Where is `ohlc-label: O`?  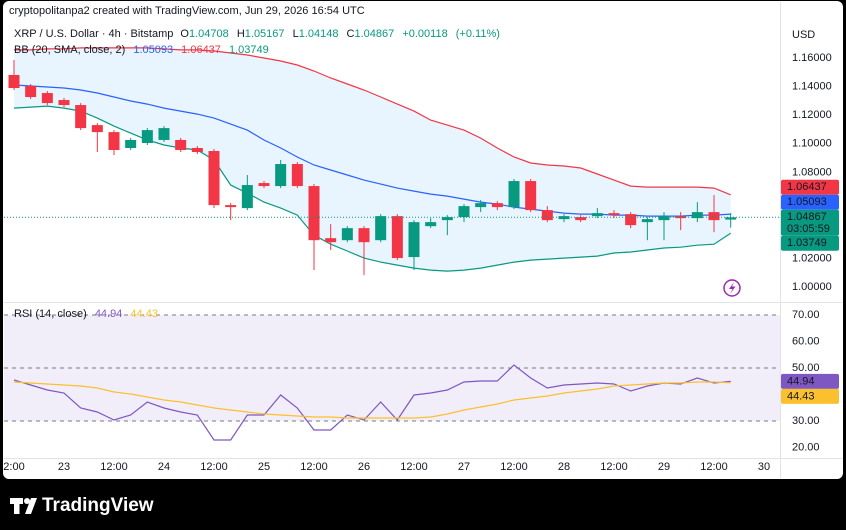
ohlc-label: O is located at coordinates (184, 34).